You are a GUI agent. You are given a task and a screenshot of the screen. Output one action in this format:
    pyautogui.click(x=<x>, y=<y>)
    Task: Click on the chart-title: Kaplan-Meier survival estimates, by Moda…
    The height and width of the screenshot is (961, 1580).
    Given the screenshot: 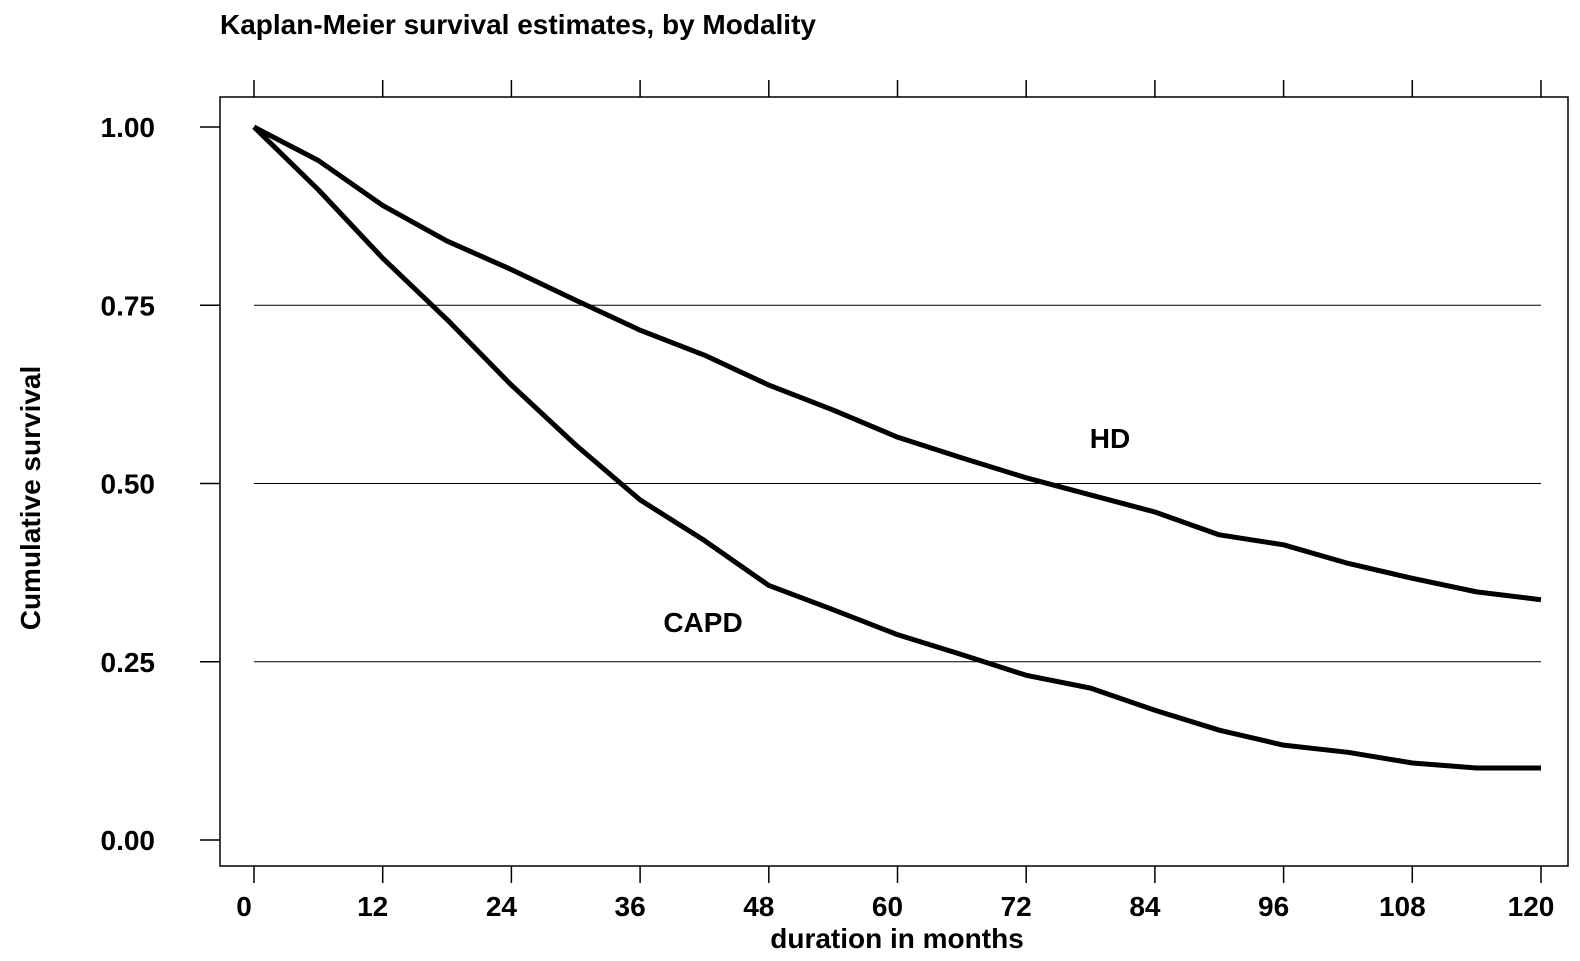 What is the action you would take?
    pyautogui.click(x=518, y=24)
    